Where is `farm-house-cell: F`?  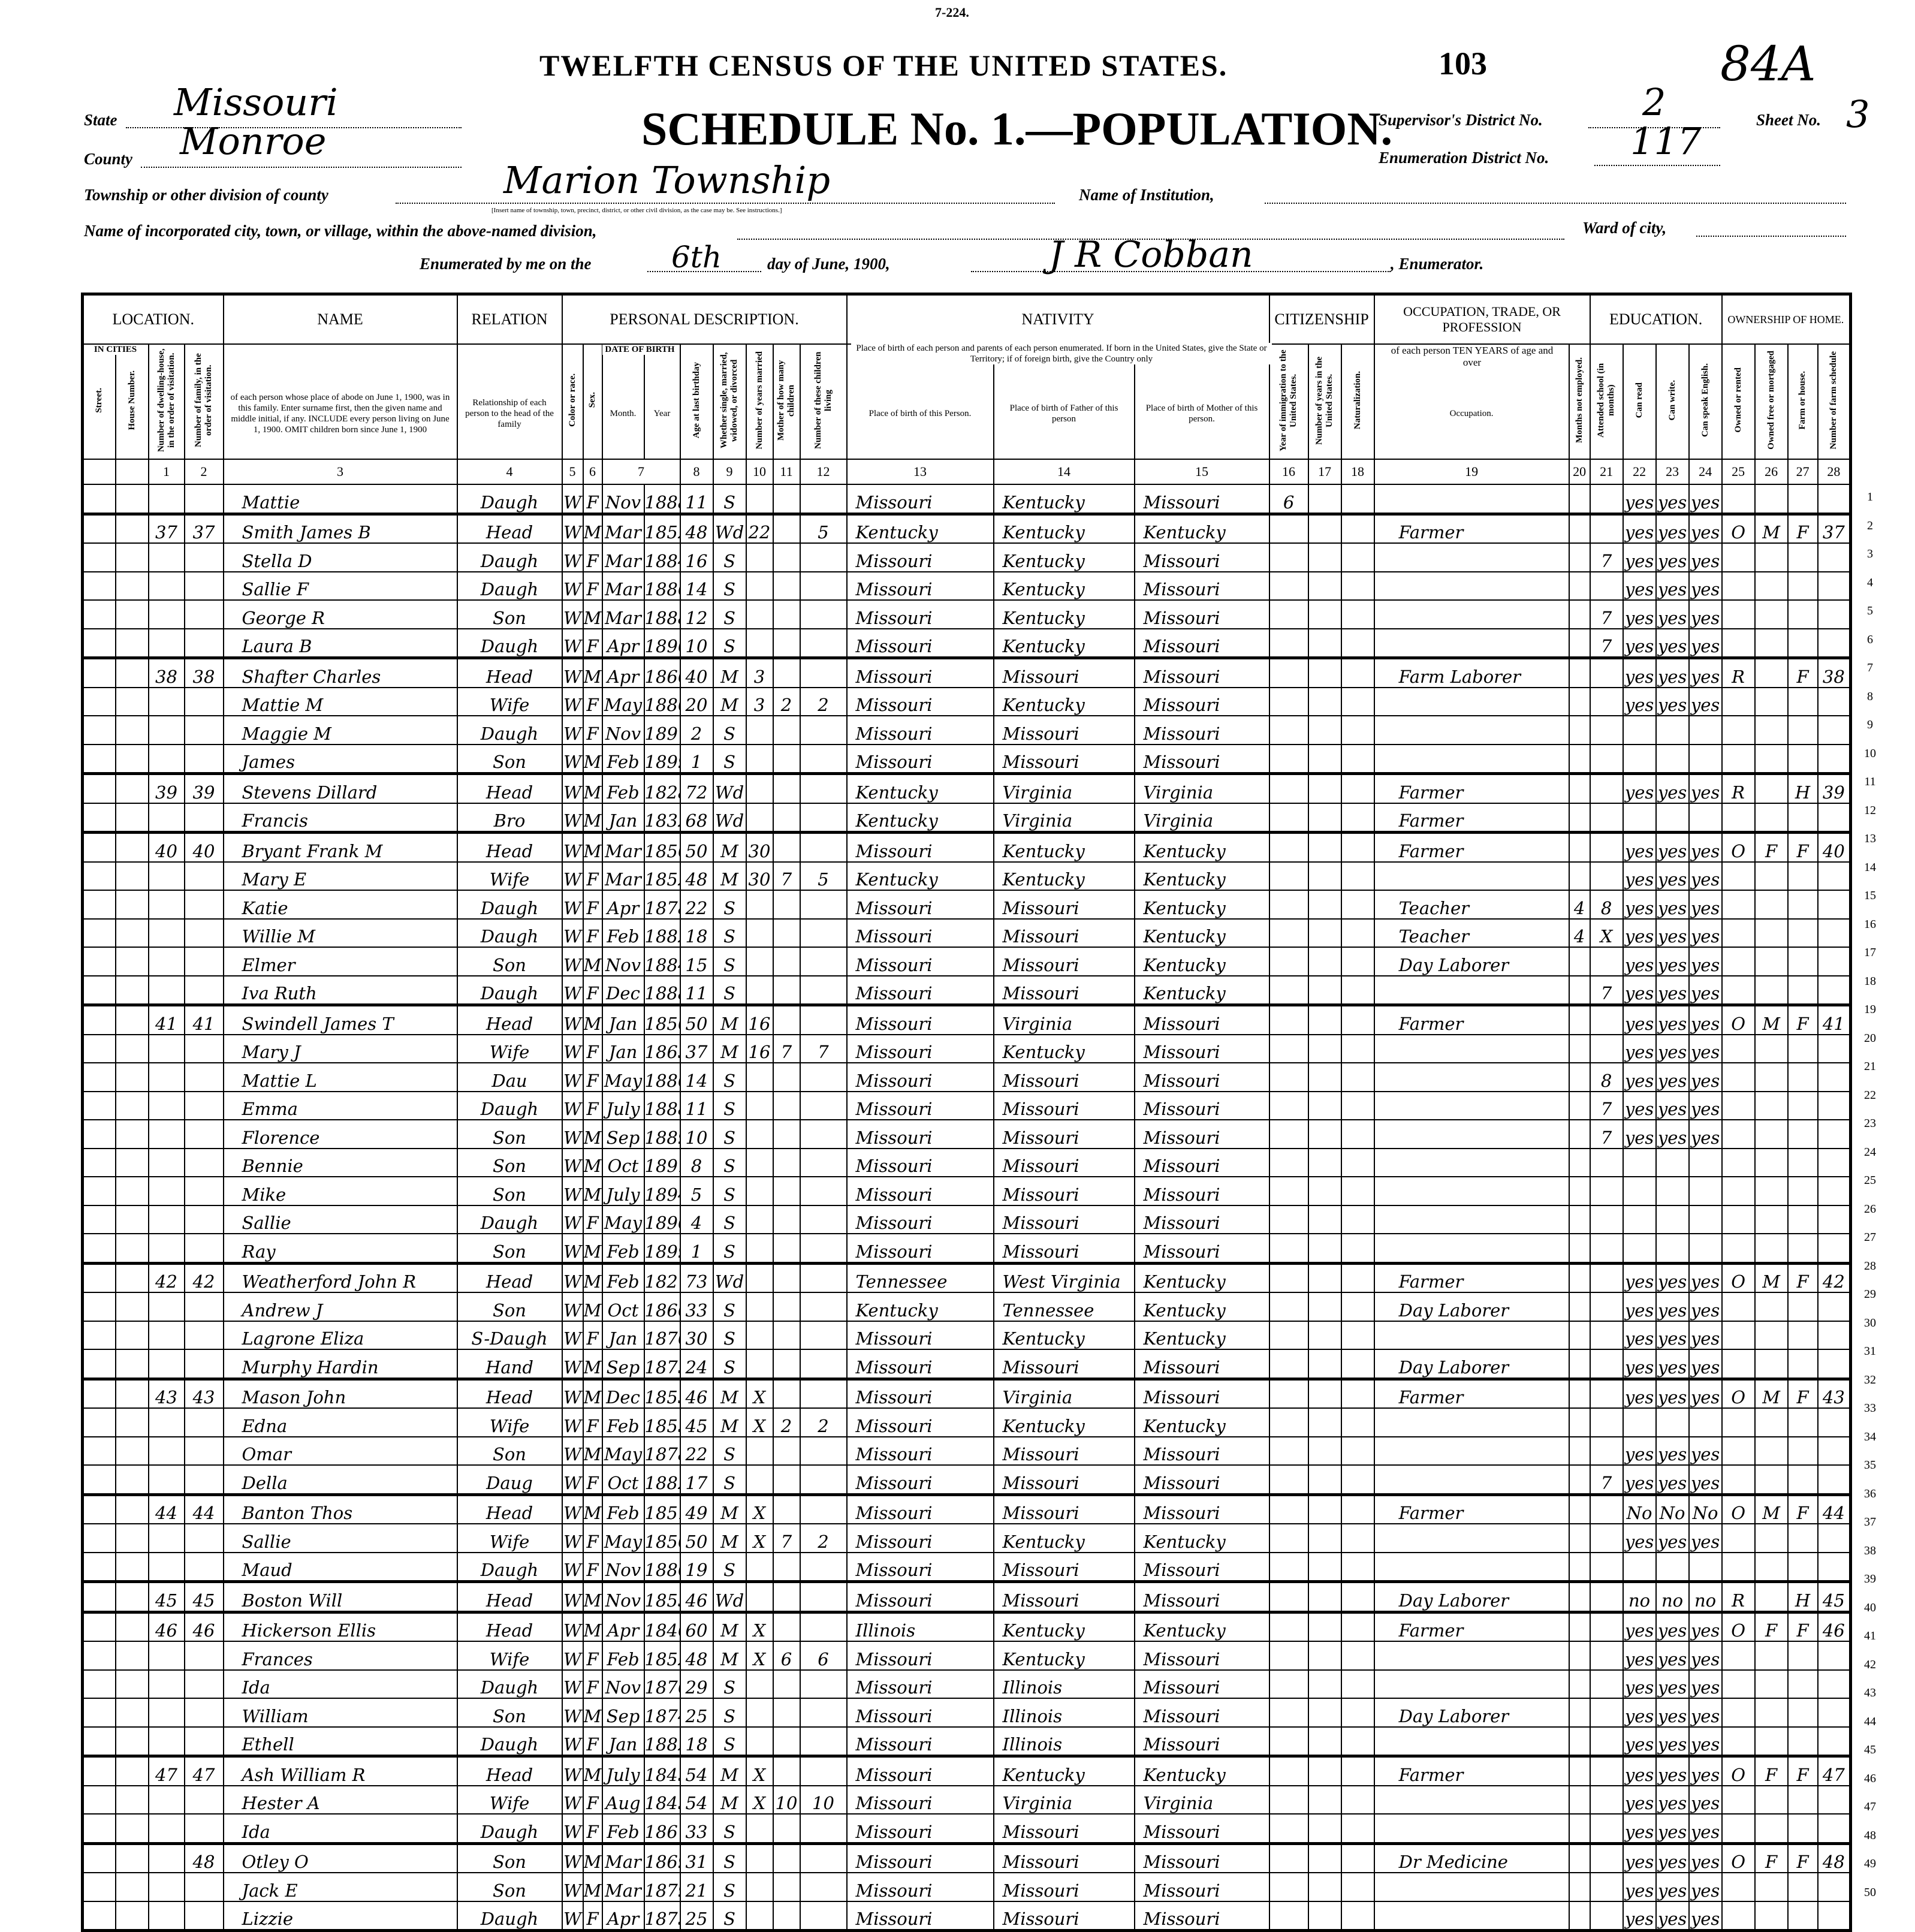
farm-house-cell: F is located at coordinates (1803, 1277).